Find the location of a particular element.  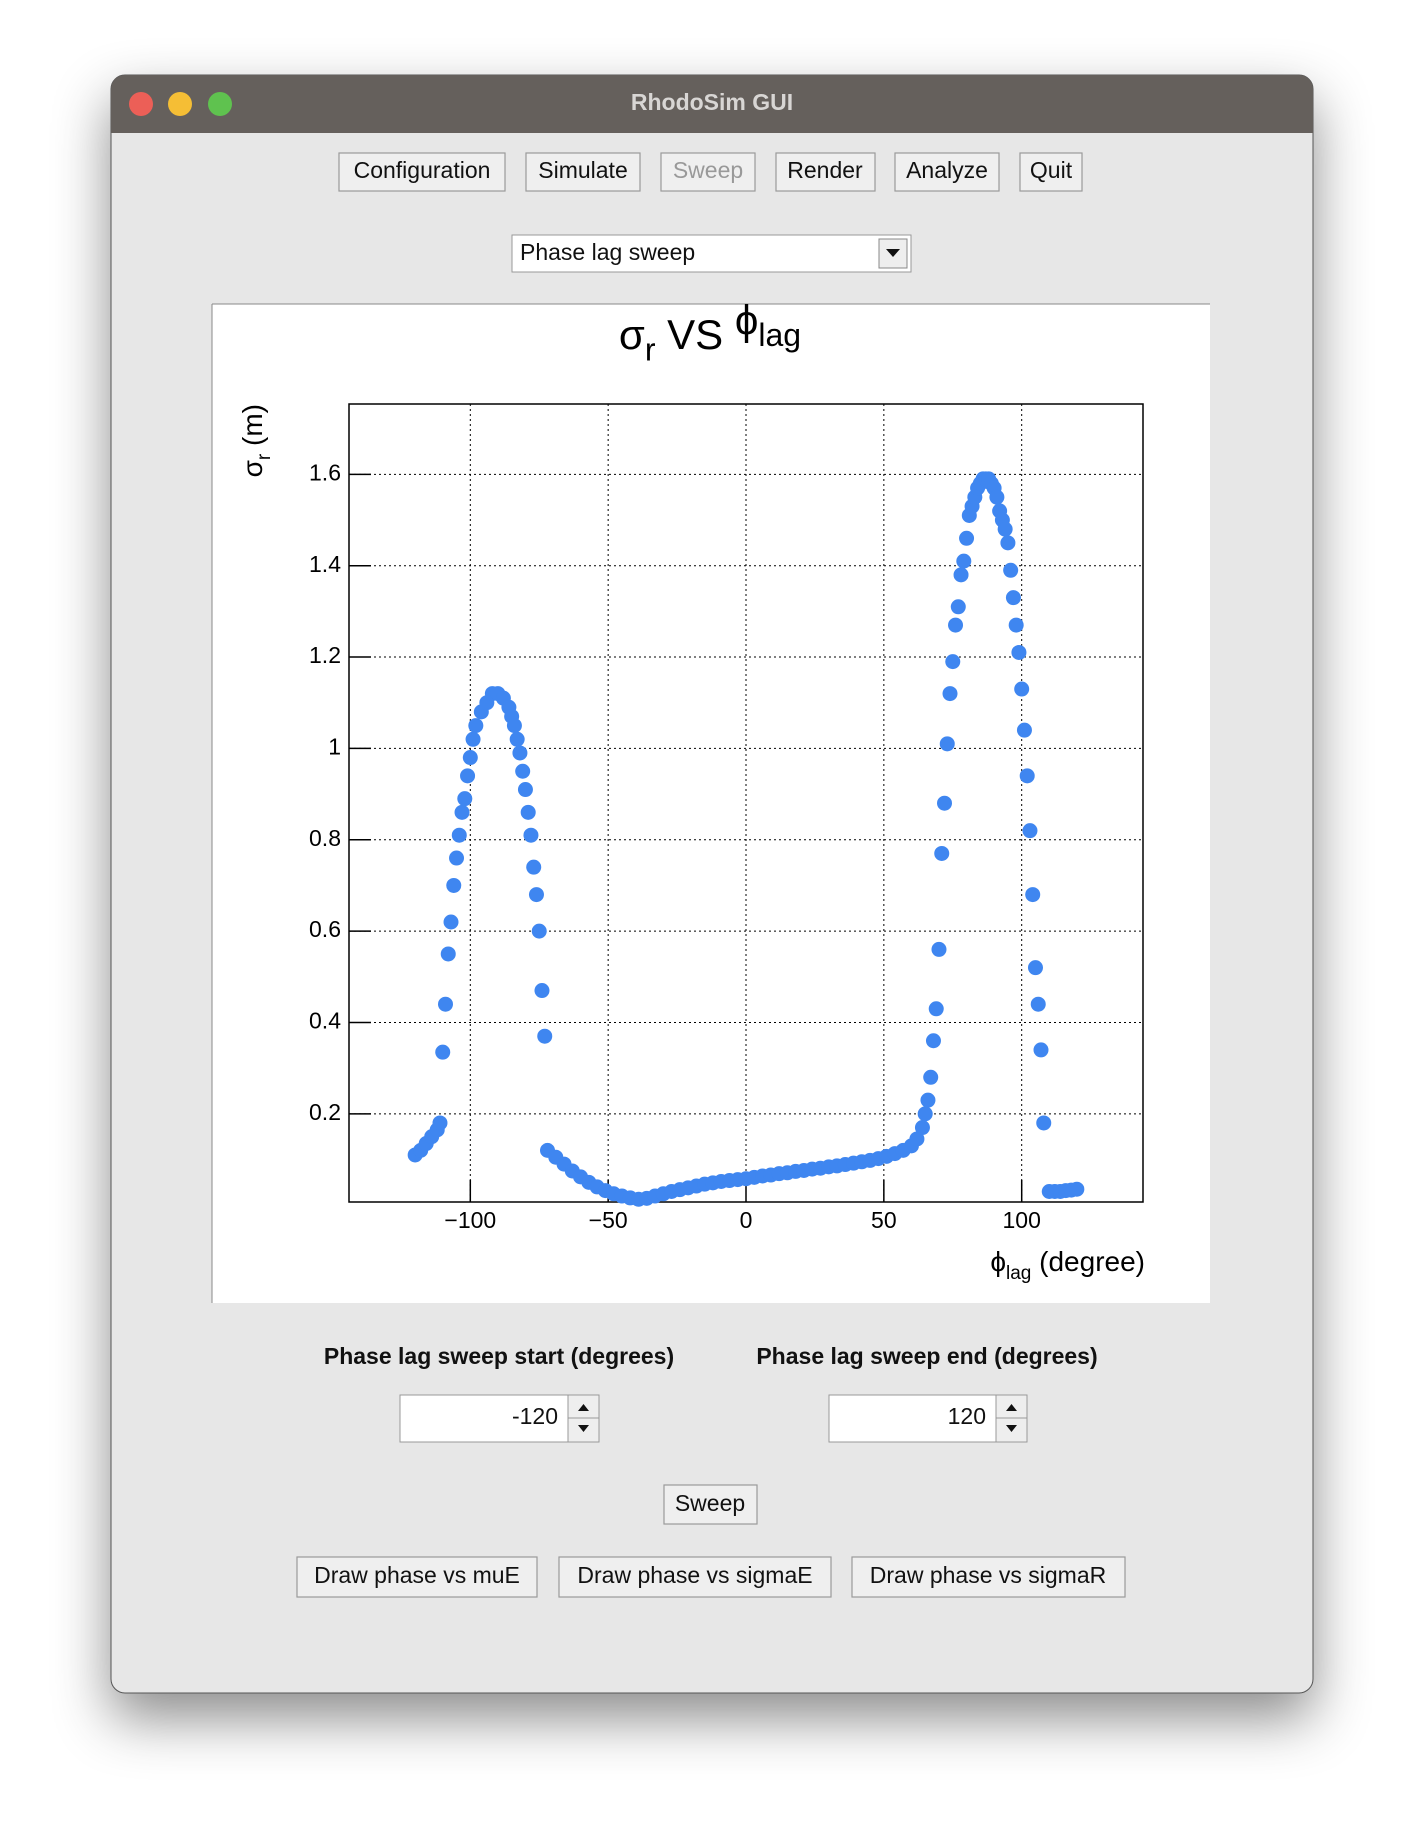

x-axis-label-part: ϕ is located at coordinates (998, 1261).